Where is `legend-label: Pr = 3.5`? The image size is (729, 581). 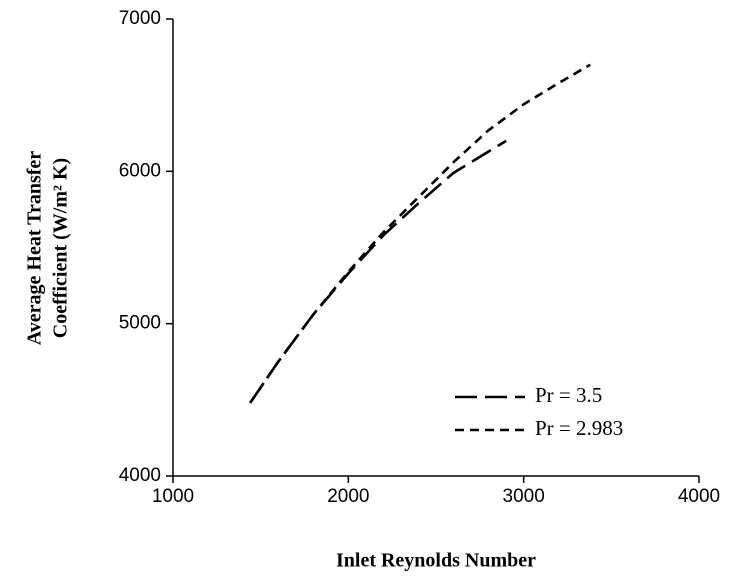 legend-label: Pr = 3.5 is located at coordinates (568, 395).